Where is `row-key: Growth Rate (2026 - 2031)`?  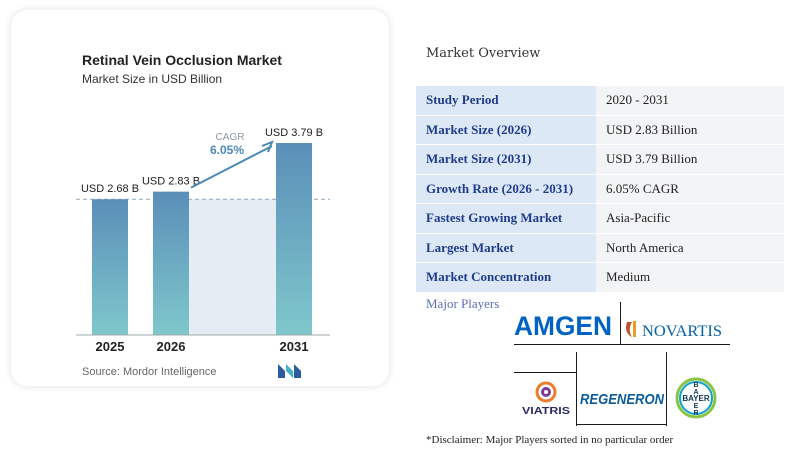
row-key: Growth Rate (2026 - 2031) is located at coordinates (506, 189).